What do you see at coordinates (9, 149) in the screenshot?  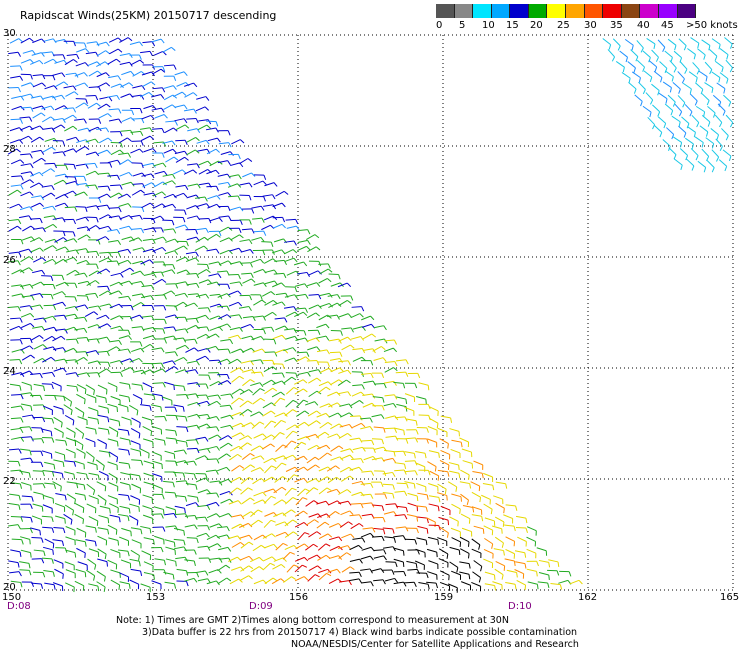 I see `lat-label: 28` at bounding box center [9, 149].